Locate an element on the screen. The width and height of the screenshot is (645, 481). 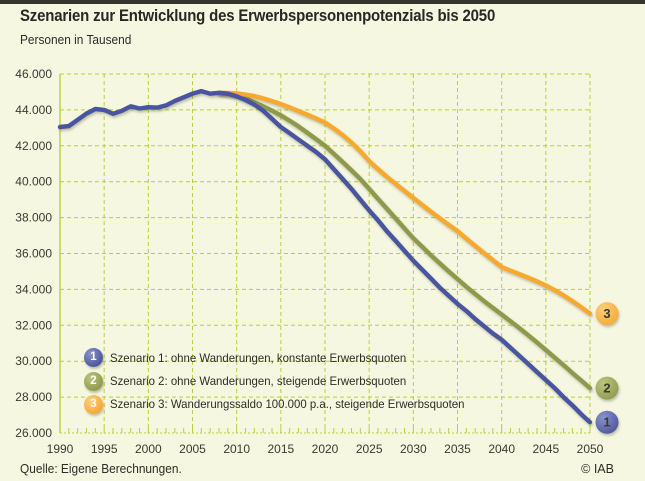
y-tick-label: 28.000 is located at coordinates (33, 397).